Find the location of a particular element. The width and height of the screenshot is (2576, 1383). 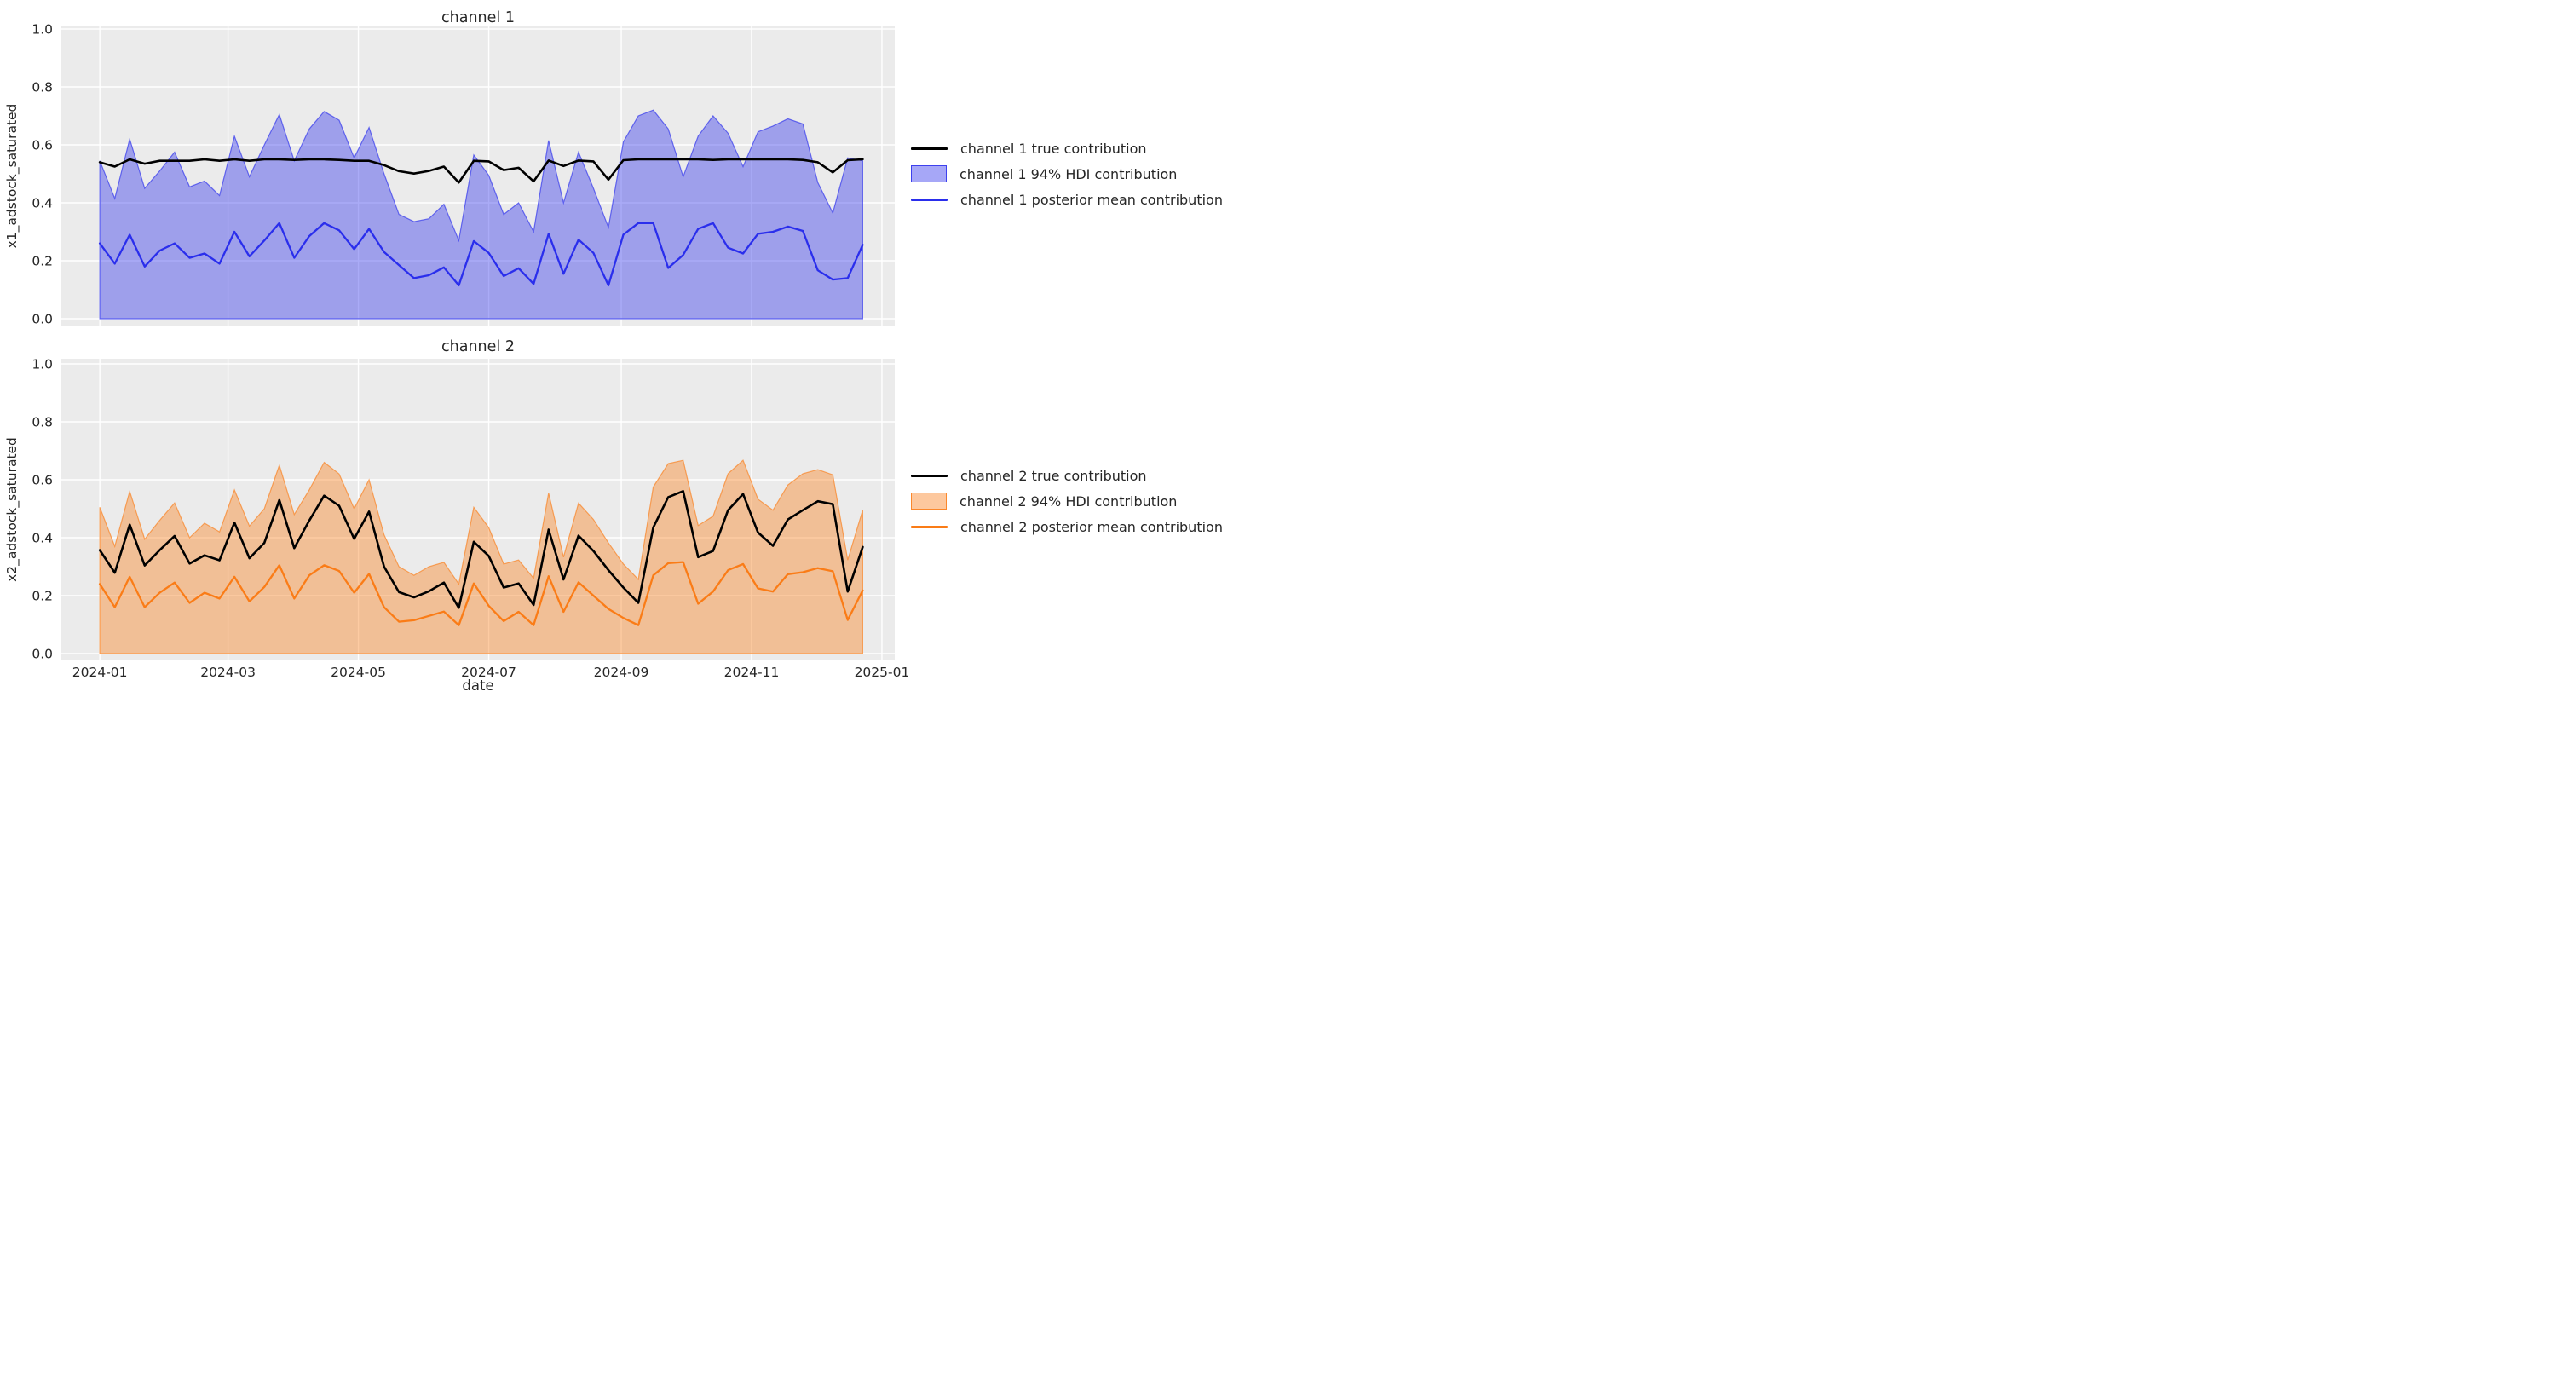

legend-item-hdi: channel 1 94% HDI contribution is located at coordinates (1067, 173).